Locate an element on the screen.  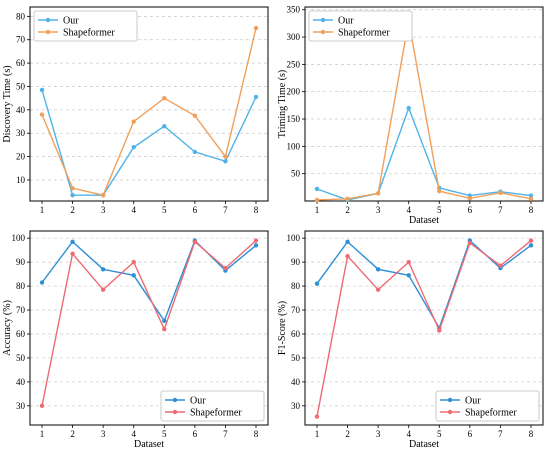
y-tick-label: 40 is located at coordinates (296, 382).